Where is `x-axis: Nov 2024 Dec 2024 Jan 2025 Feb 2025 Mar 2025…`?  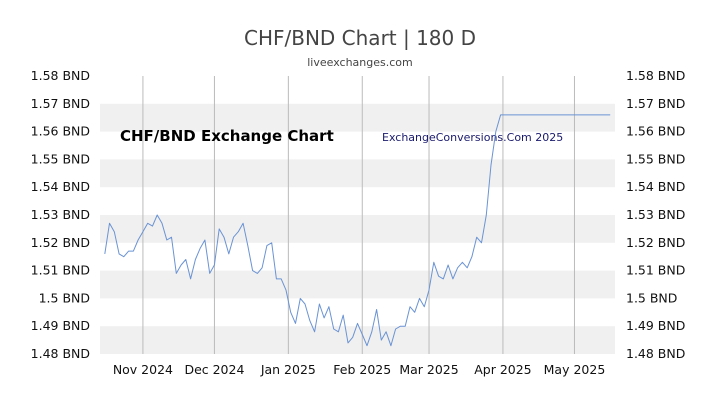 x-axis: Nov 2024 Dec 2024 Jan 2025 Feb 2025 Mar 2025… is located at coordinates (359, 369).